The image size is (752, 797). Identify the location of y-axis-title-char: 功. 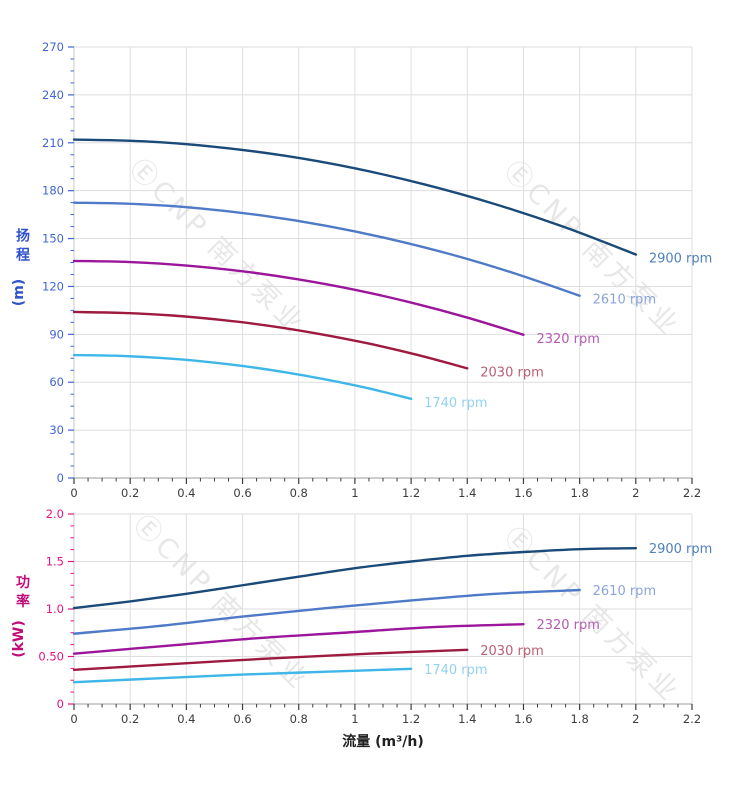
(23, 583).